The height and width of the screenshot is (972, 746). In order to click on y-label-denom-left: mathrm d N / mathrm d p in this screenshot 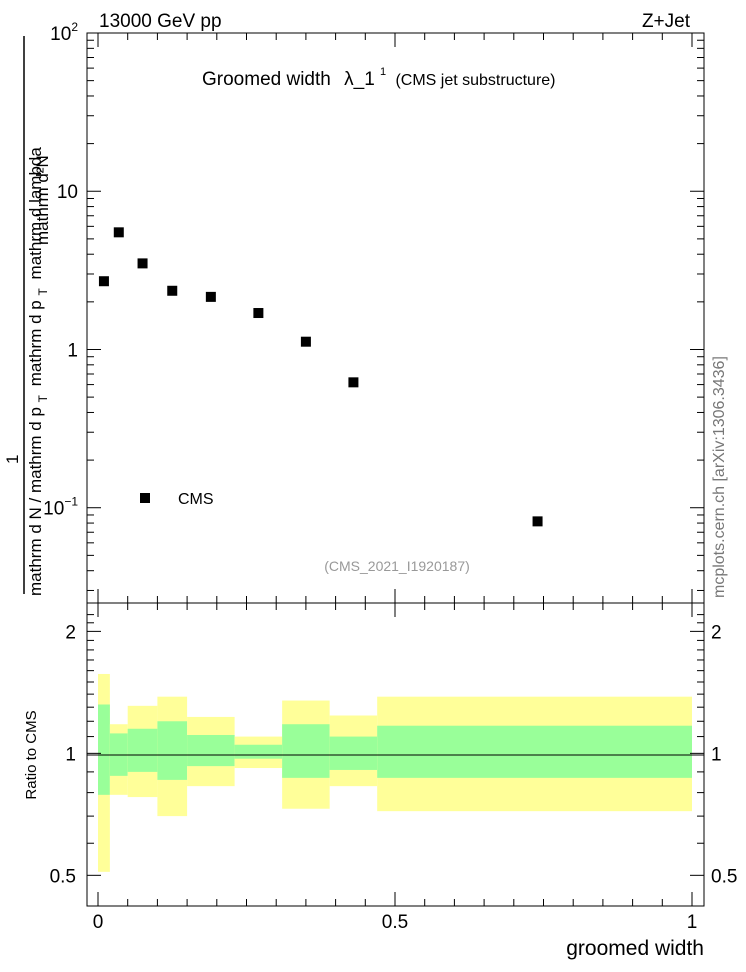, I will do `click(35, 501)`.